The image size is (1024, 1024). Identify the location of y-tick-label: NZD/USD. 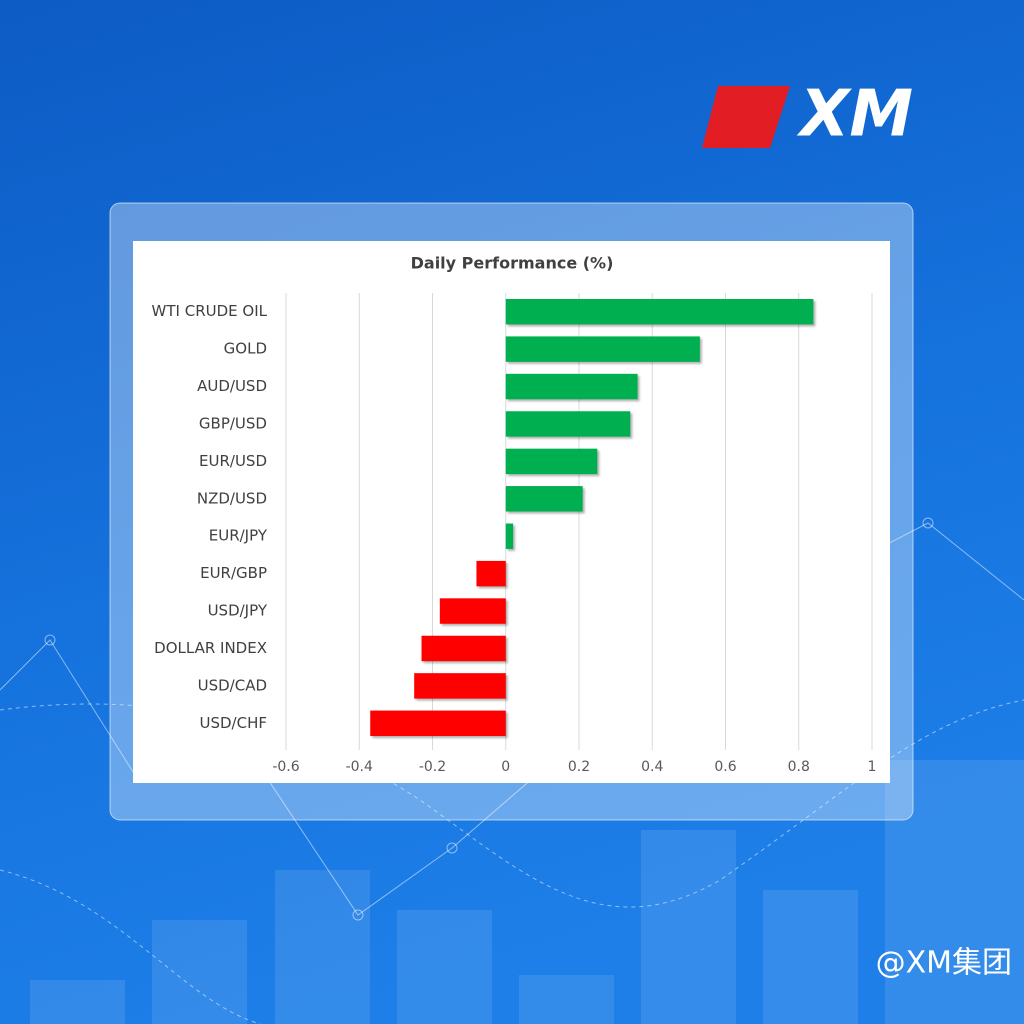
(232, 498).